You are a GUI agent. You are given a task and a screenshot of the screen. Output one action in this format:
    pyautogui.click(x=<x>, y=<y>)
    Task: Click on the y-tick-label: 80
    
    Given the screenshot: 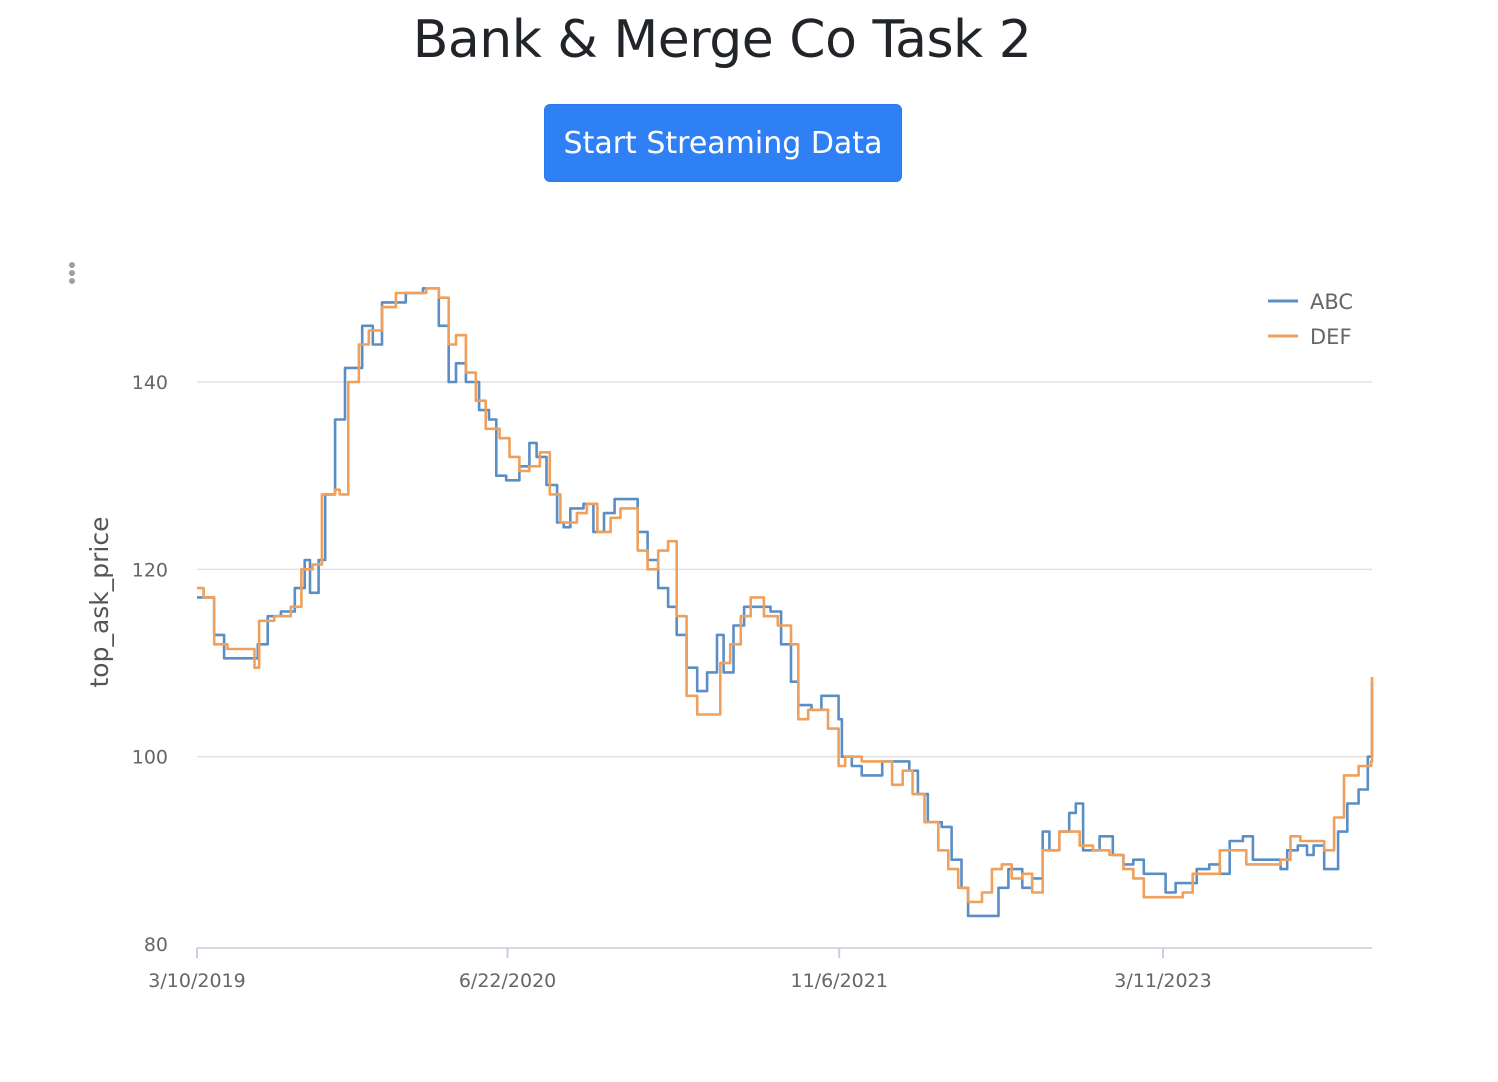 What is the action you would take?
    pyautogui.click(x=156, y=945)
    